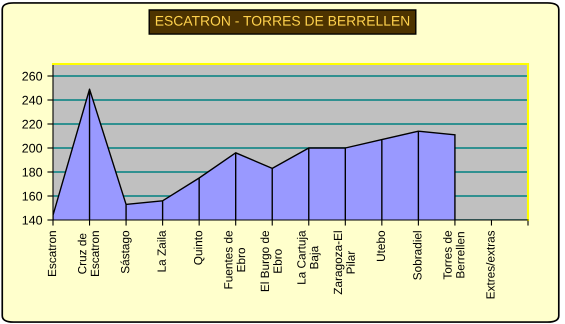  Describe the element at coordinates (32, 100) in the screenshot. I see `y-tick-label: 240` at that location.